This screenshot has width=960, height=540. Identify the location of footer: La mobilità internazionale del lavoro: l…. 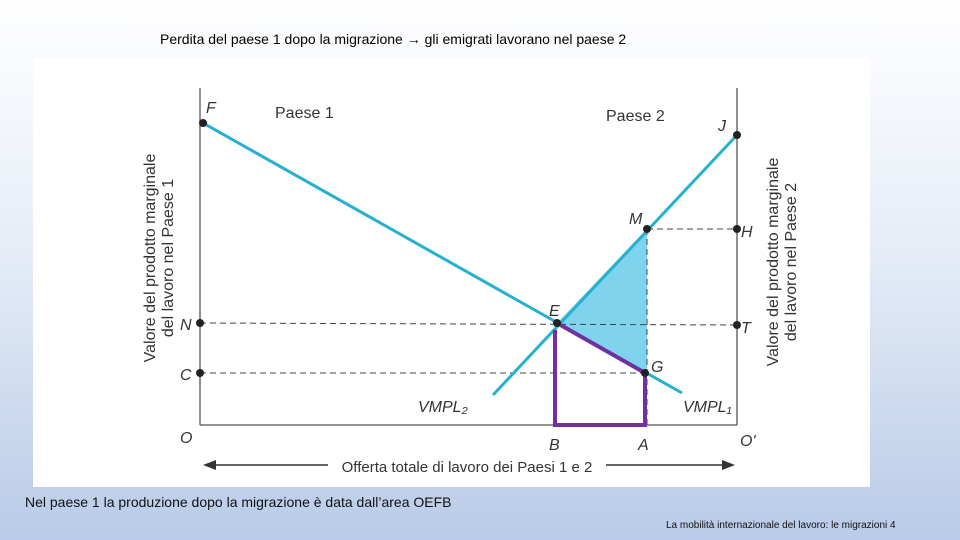
(781, 525).